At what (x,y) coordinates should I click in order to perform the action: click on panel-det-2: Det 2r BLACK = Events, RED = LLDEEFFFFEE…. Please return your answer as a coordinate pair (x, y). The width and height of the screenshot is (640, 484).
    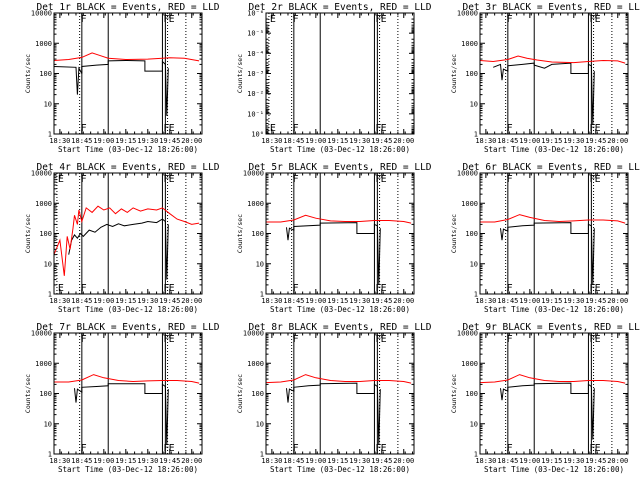
    Looking at the image, I should click on (334, 78).